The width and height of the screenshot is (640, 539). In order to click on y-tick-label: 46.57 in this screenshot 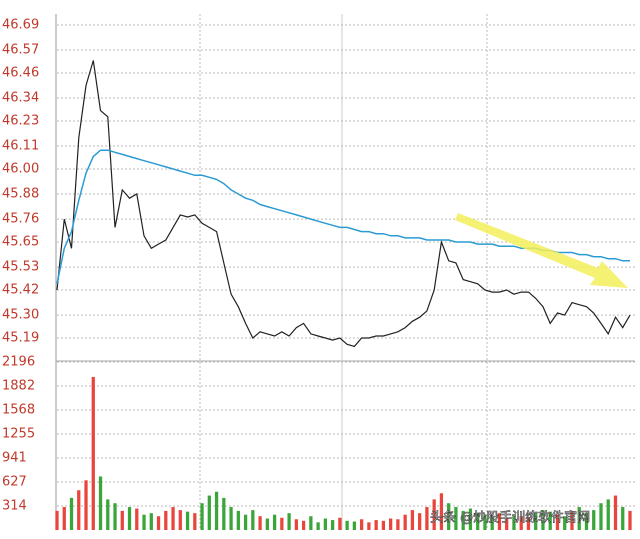, I will do `click(20, 50)`.